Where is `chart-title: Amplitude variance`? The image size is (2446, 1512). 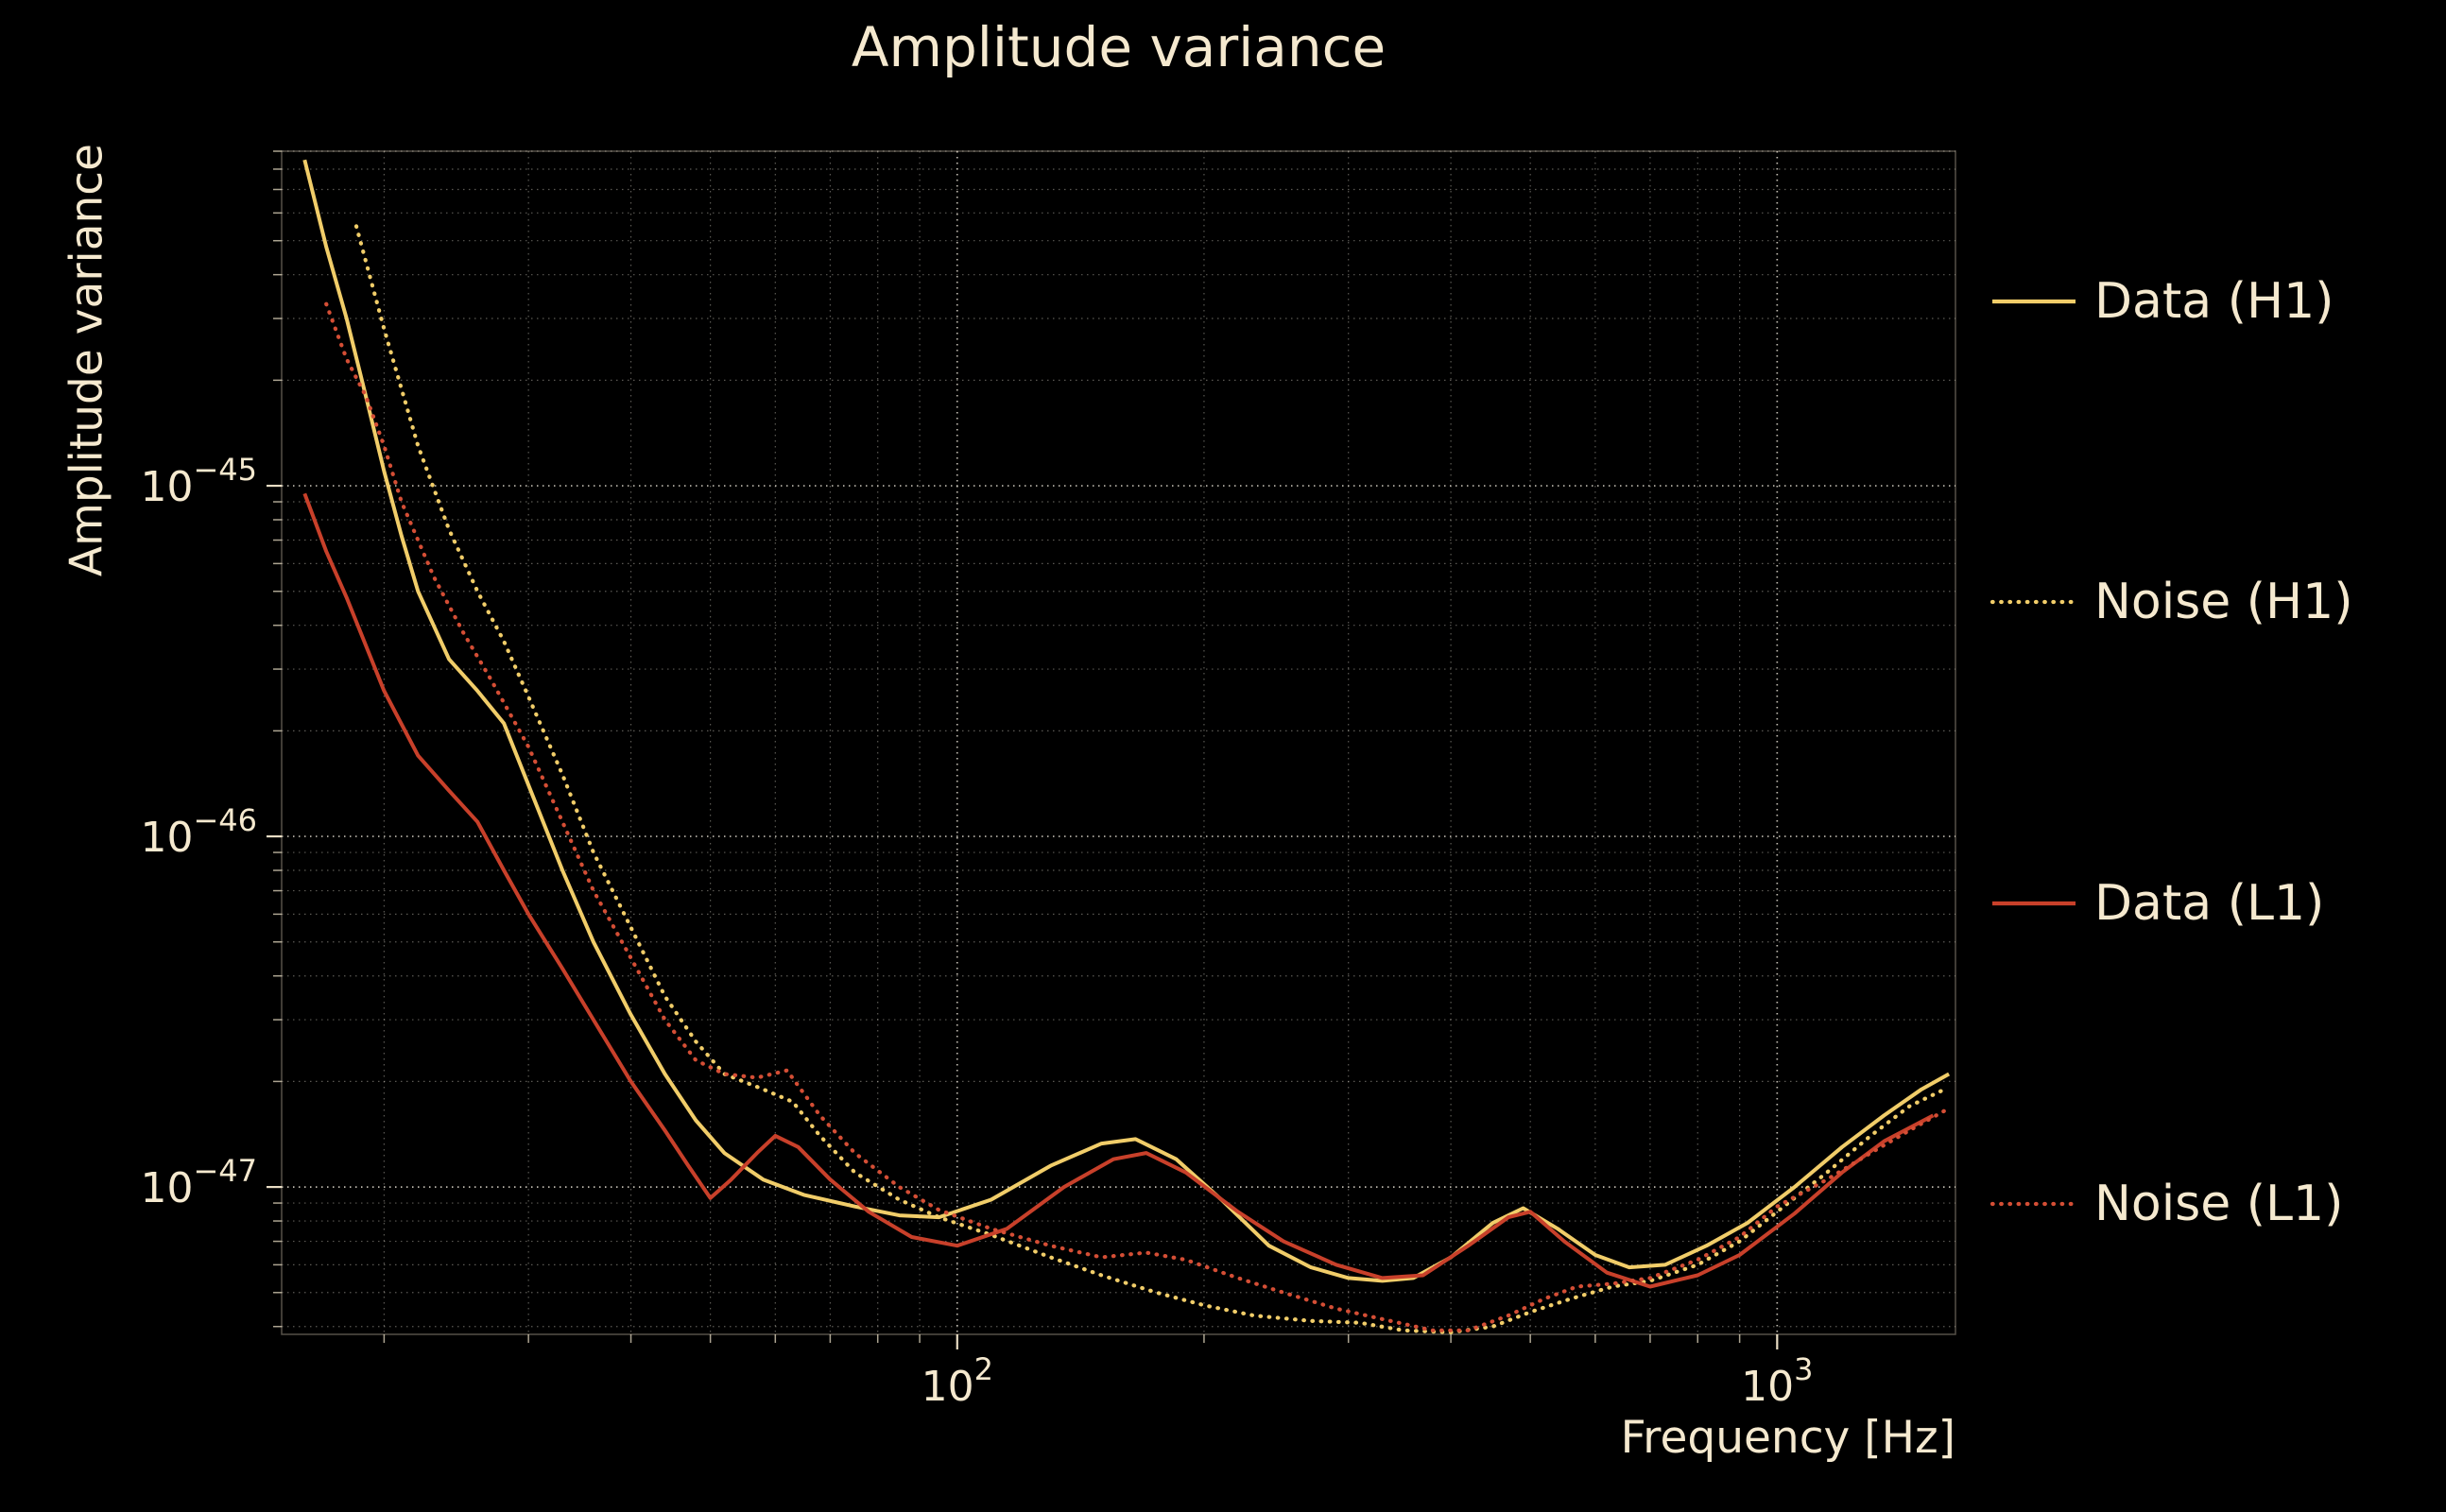 chart-title: Amplitude variance is located at coordinates (1119, 47).